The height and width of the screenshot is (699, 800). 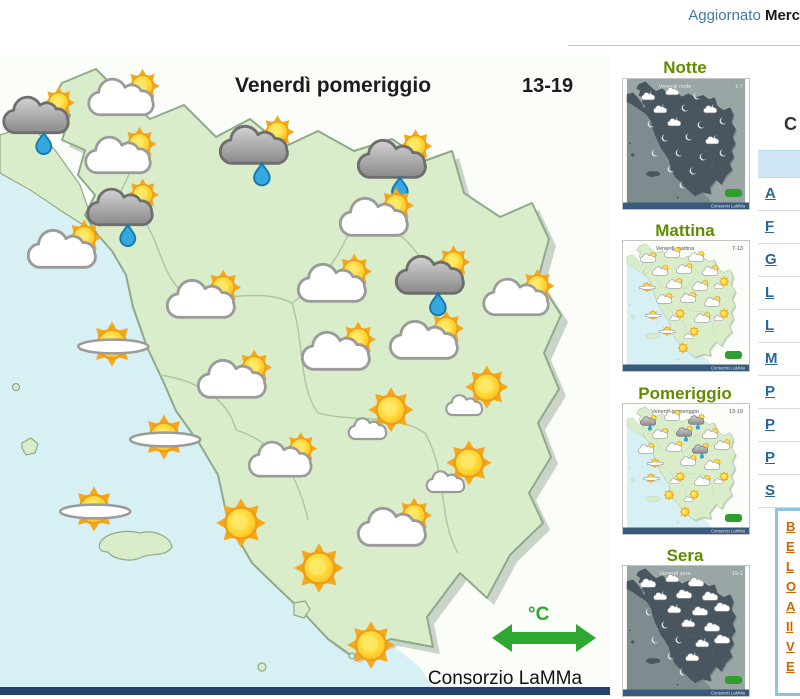 I want to click on quick-link-8: E, so click(x=790, y=666).